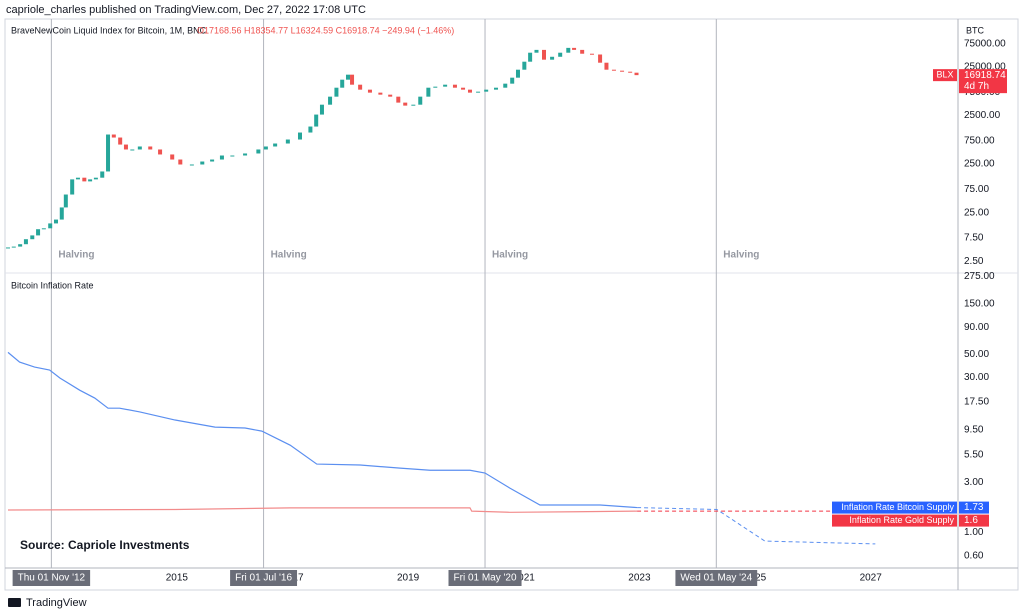 The image size is (1024, 616). Describe the element at coordinates (979, 276) in the screenshot. I see `y-tick-label: 275.00` at that location.